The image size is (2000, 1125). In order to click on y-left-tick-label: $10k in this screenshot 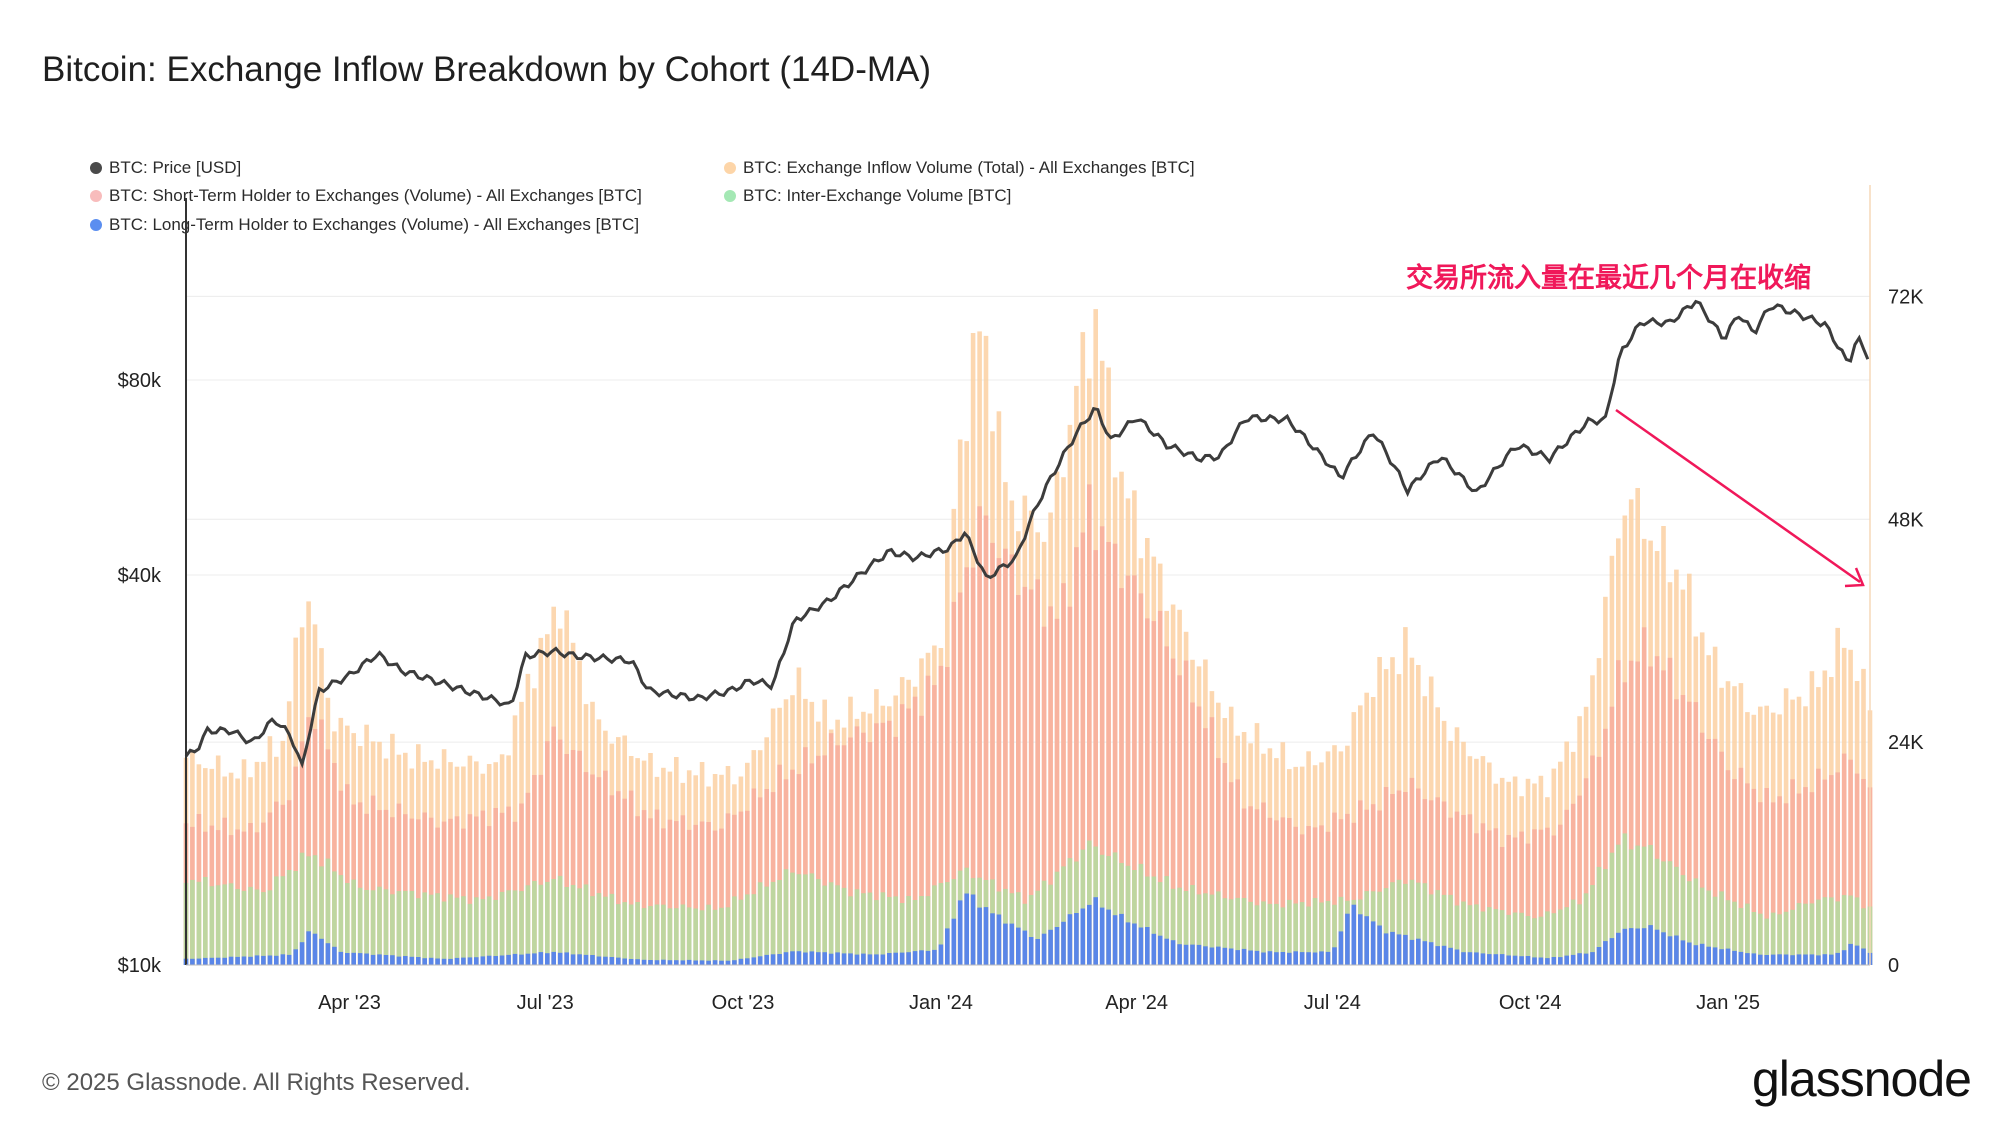, I will do `click(140, 966)`.